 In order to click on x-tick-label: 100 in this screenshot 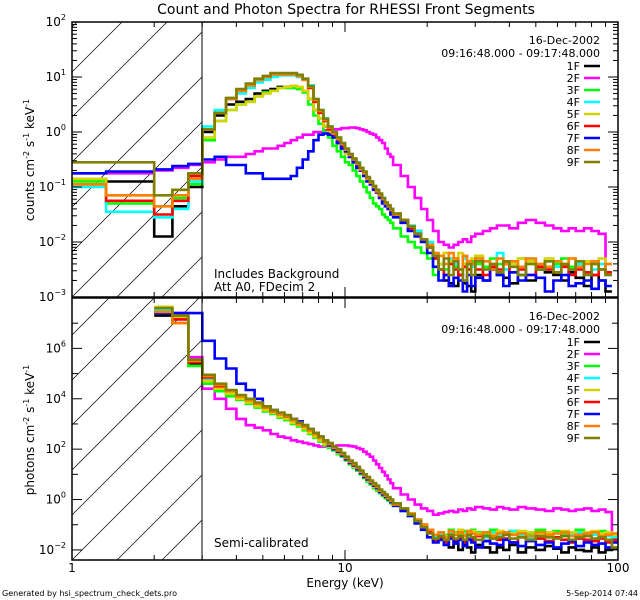, I will do `click(618, 568)`.